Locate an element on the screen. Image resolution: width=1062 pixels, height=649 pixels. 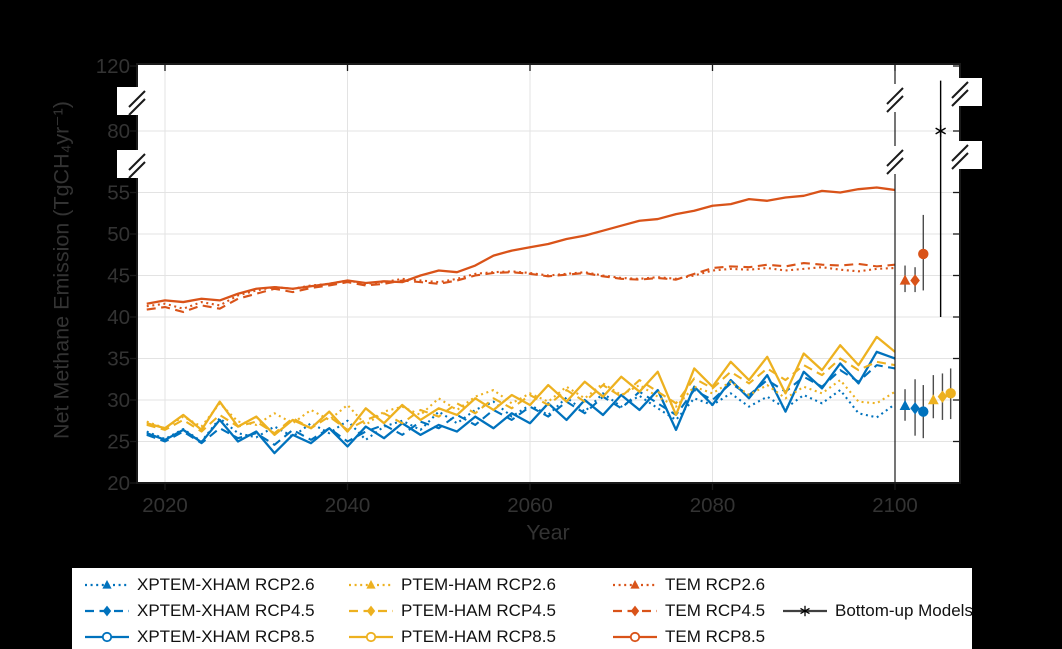
legend-swatch-asterisk-icon is located at coordinates (805, 611).